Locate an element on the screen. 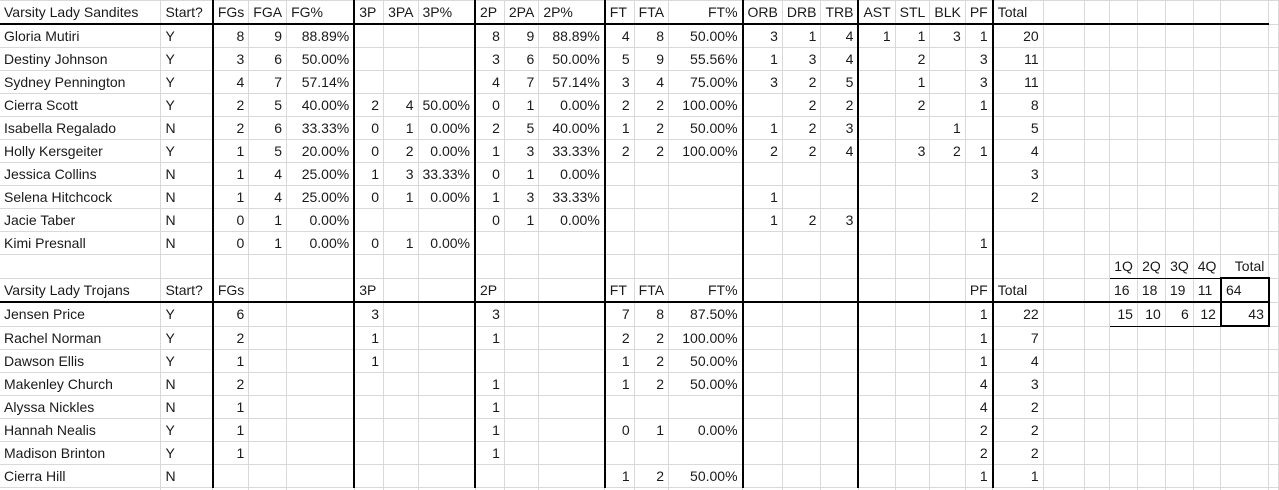 This screenshot has width=1279, height=490. stat-cell: 6 is located at coordinates (522, 59).